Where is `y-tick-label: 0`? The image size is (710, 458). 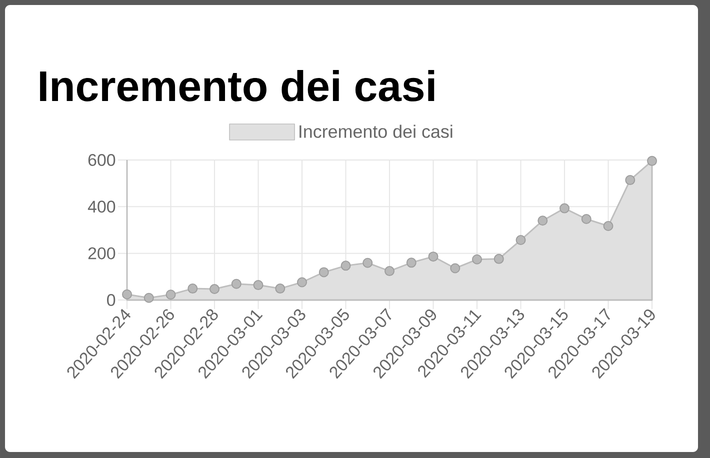
y-tick-label: 0 is located at coordinates (111, 300).